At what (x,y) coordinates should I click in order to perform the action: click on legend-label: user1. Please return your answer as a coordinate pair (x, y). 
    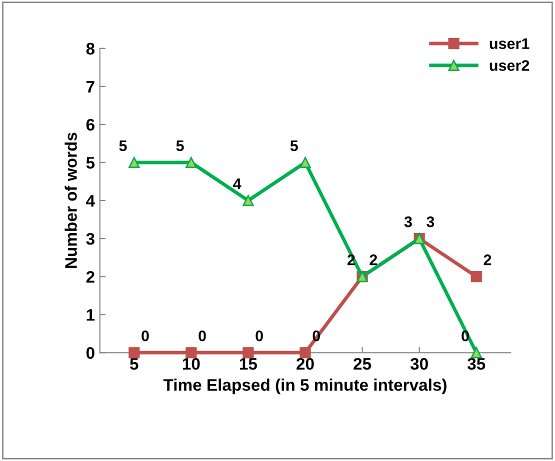
    Looking at the image, I should click on (510, 44).